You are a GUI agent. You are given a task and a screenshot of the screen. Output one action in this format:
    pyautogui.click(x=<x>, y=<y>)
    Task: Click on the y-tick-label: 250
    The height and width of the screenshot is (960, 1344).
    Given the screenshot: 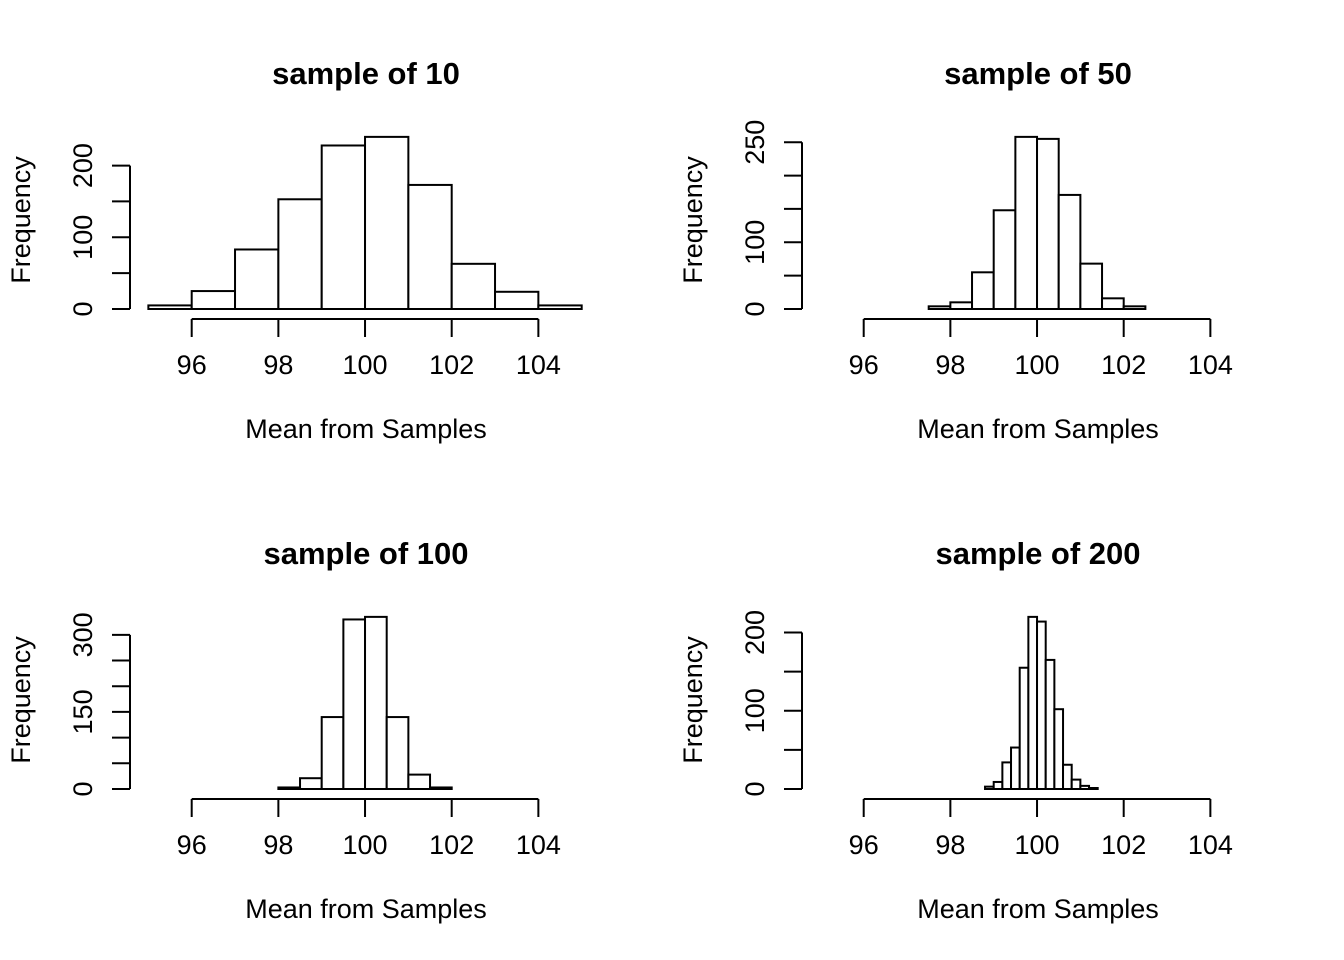 What is the action you would take?
    pyautogui.click(x=755, y=142)
    